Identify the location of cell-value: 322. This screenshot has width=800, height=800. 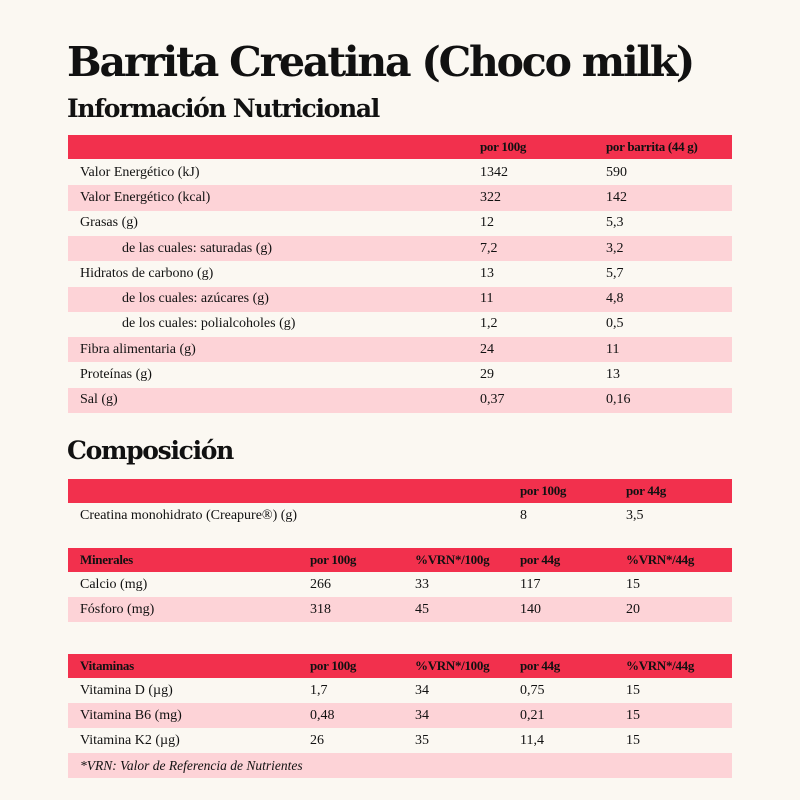
(490, 197).